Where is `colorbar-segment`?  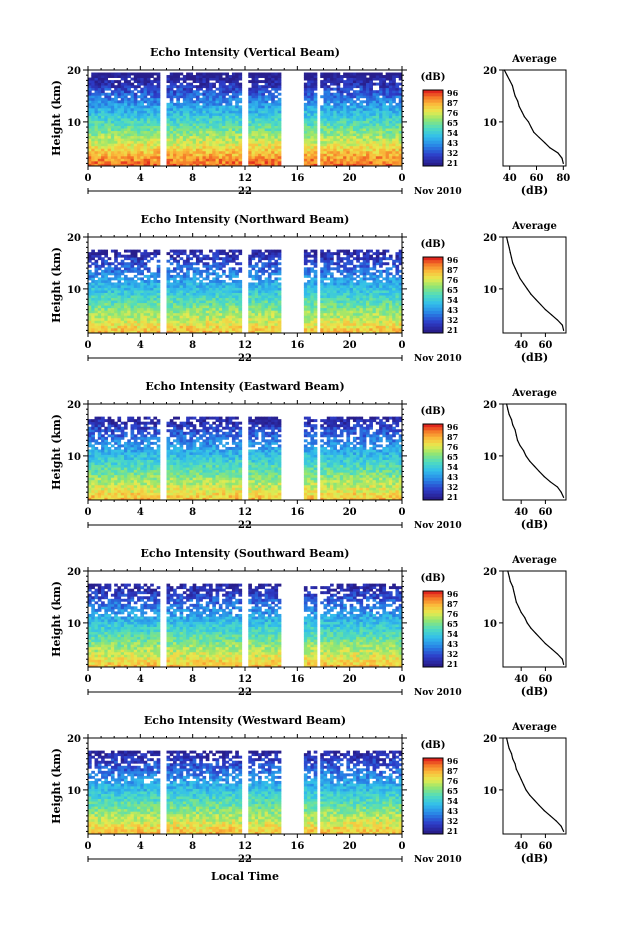
colorbar-segment is located at coordinates (433, 124).